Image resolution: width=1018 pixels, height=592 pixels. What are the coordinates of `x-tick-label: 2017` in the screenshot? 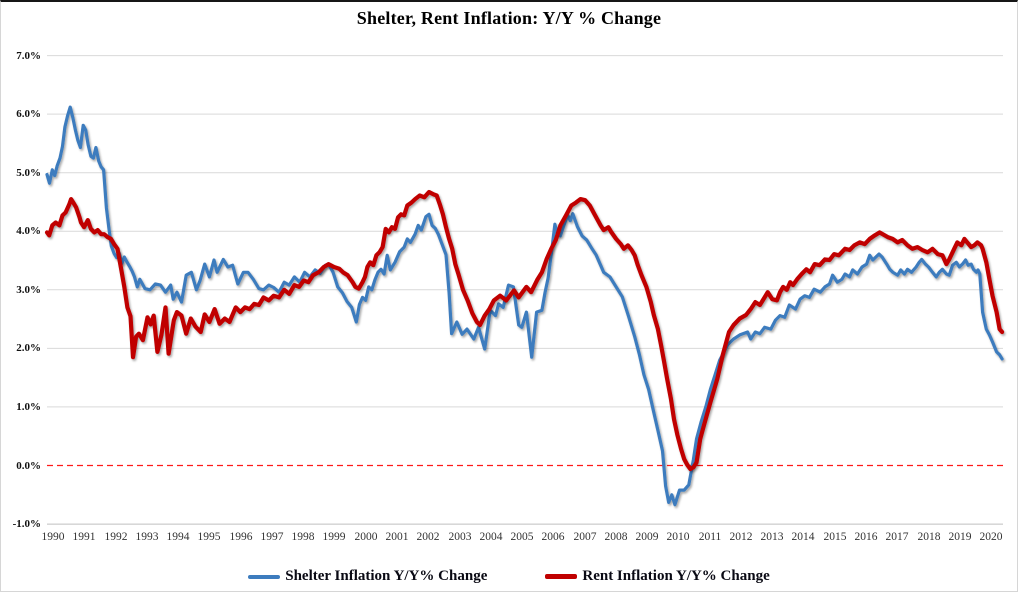 It's located at (897, 537).